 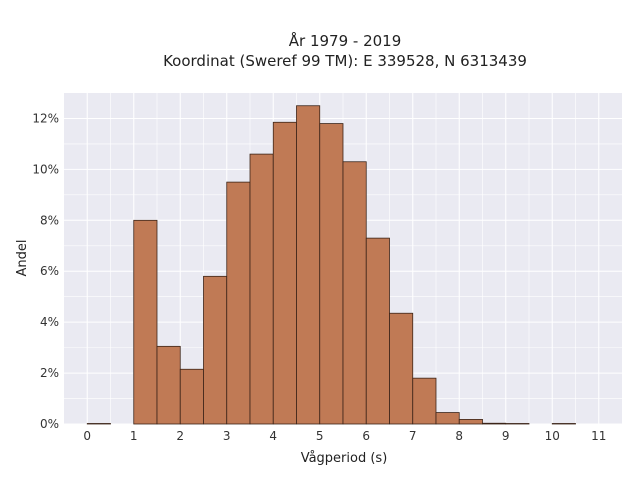 I want to click on y-tick-label: 10%, so click(x=45, y=169).